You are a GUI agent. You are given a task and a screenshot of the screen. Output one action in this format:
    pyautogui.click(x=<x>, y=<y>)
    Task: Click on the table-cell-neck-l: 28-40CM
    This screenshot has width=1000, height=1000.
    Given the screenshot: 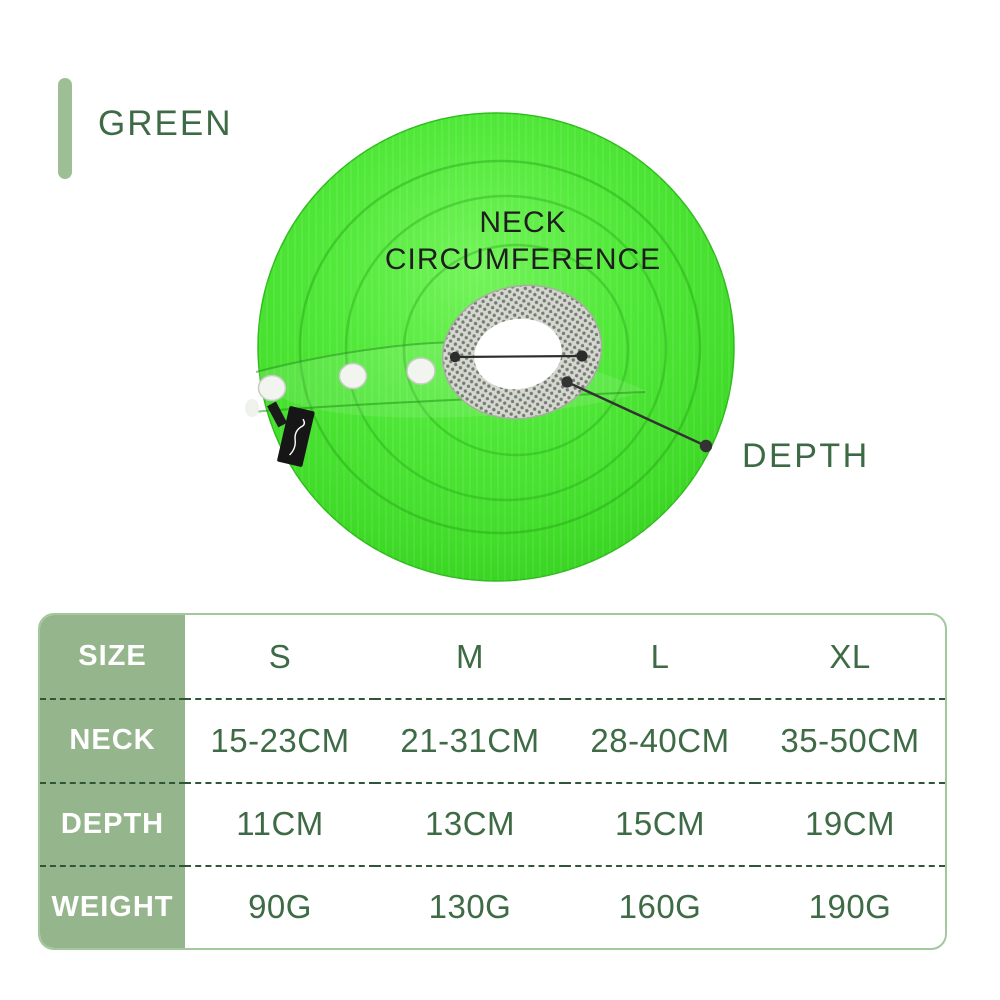 What is the action you would take?
    pyautogui.click(x=660, y=739)
    